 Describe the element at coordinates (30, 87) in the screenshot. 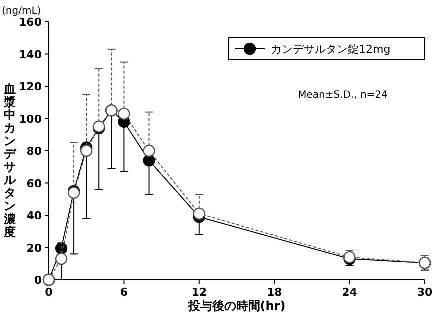

I see `y-tick-label: 120` at that location.